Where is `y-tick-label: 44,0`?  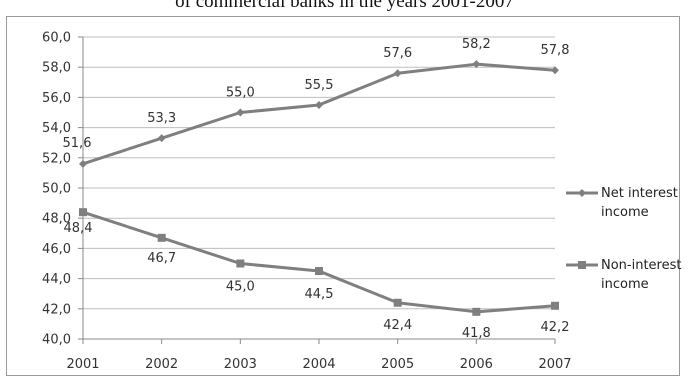
y-tick-label: 44,0 is located at coordinates (56, 279).